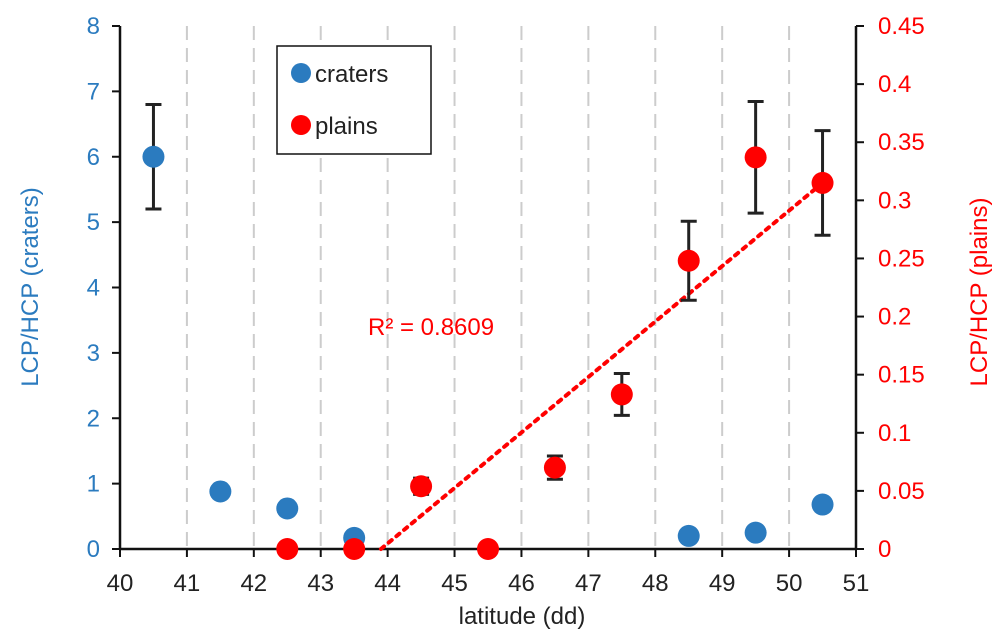 The image size is (997, 635). I want to click on y-axis-right-title: LCP/HCP (plains), so click(979, 292).